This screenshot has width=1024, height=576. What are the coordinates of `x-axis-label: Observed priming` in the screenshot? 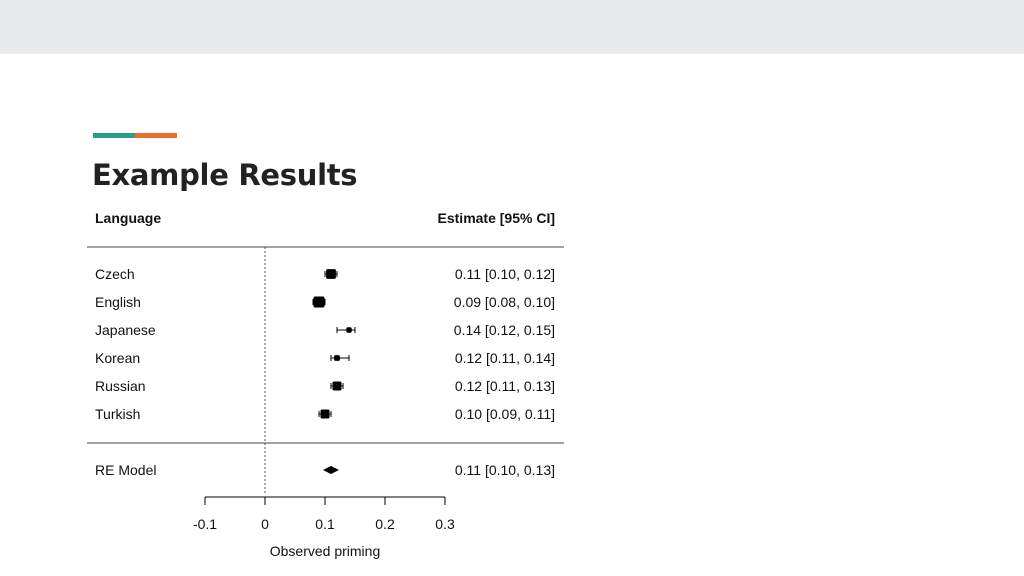 It's located at (325, 551).